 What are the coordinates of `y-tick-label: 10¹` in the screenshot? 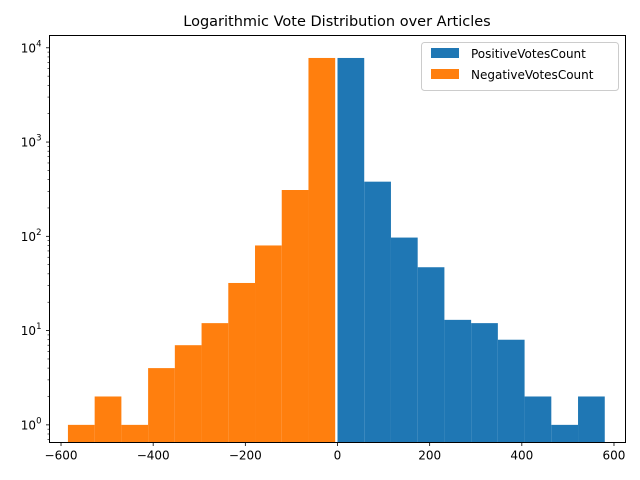 It's located at (31, 330).